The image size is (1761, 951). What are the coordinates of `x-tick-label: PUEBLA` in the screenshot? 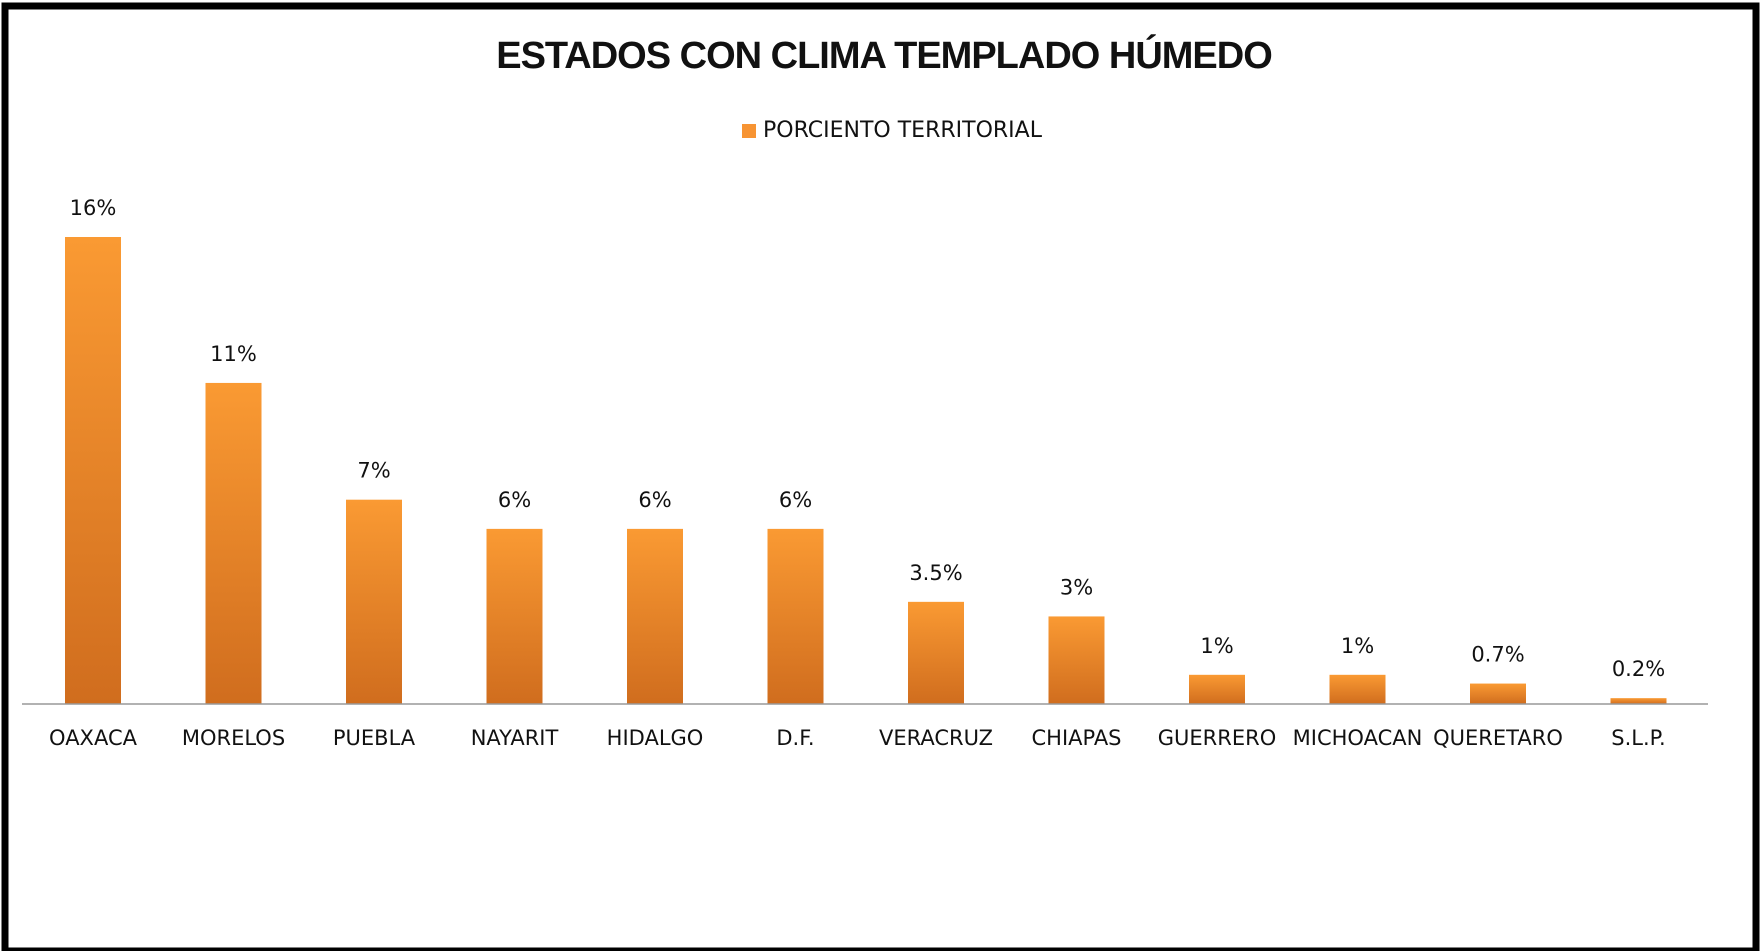 It's located at (374, 738).